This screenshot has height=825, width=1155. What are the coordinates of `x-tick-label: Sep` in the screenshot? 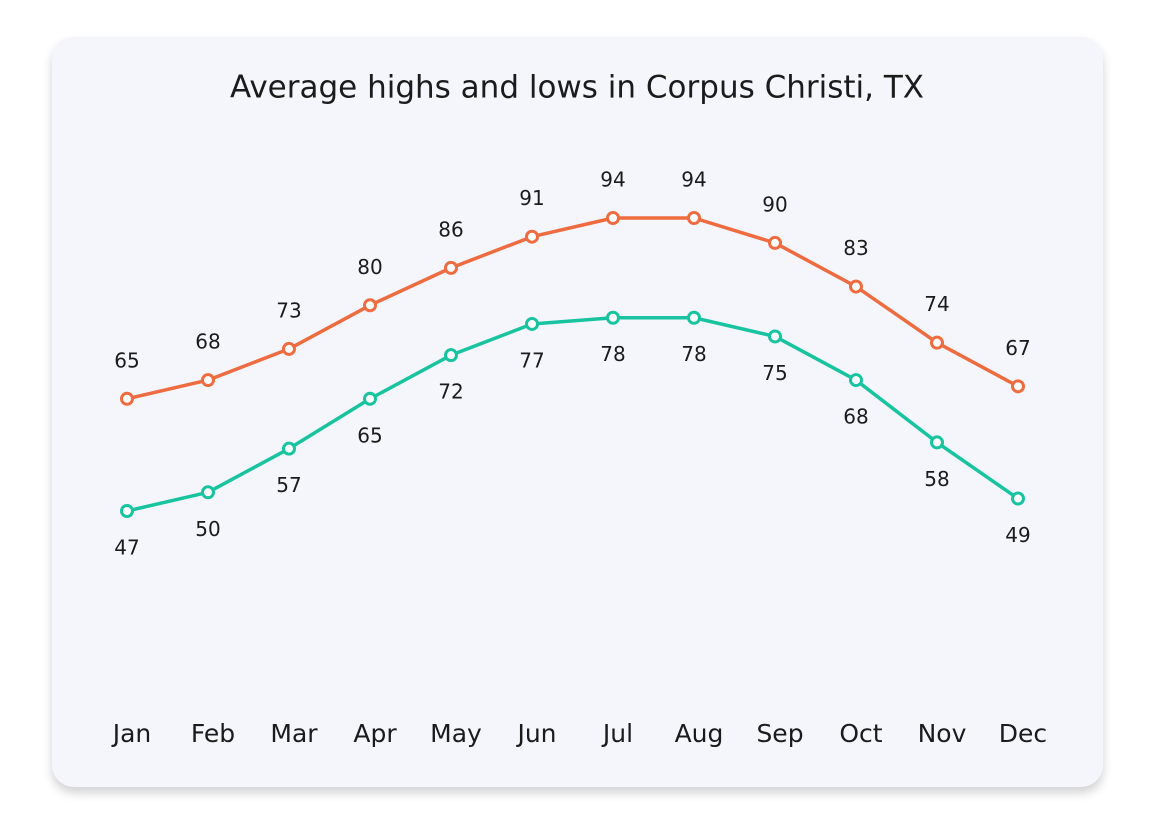 It's located at (779, 733).